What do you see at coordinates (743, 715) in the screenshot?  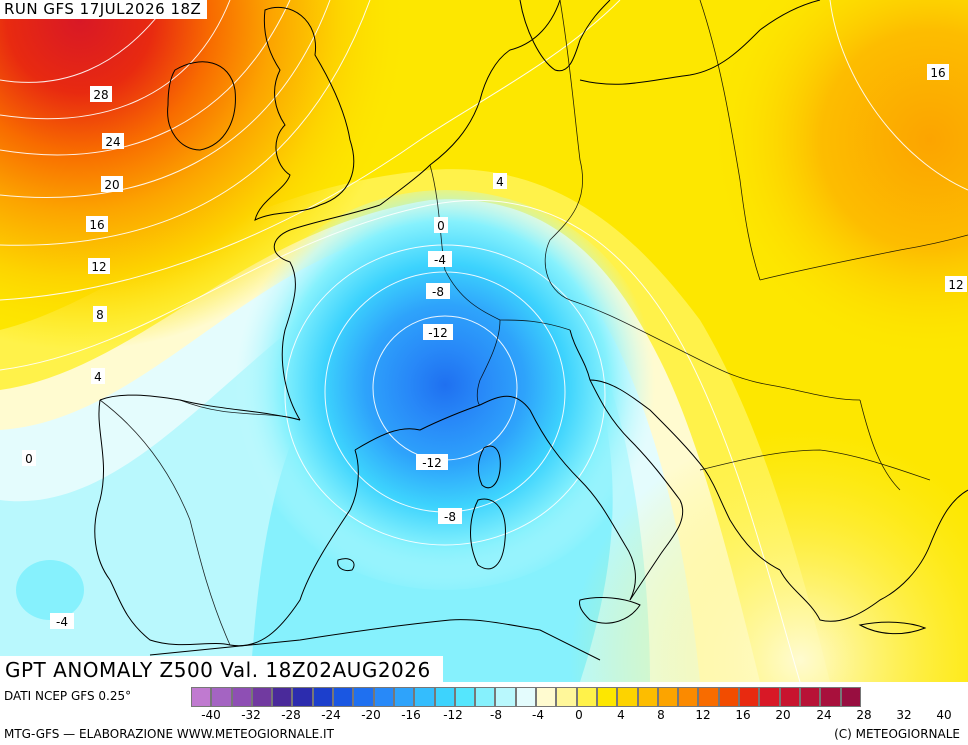 I see `legend-tick-label: 16` at bounding box center [743, 715].